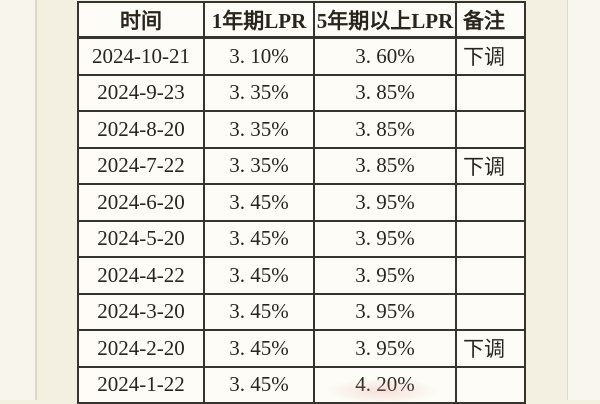  I want to click on lpr-5y-cell: 4. 20%, so click(385, 384).